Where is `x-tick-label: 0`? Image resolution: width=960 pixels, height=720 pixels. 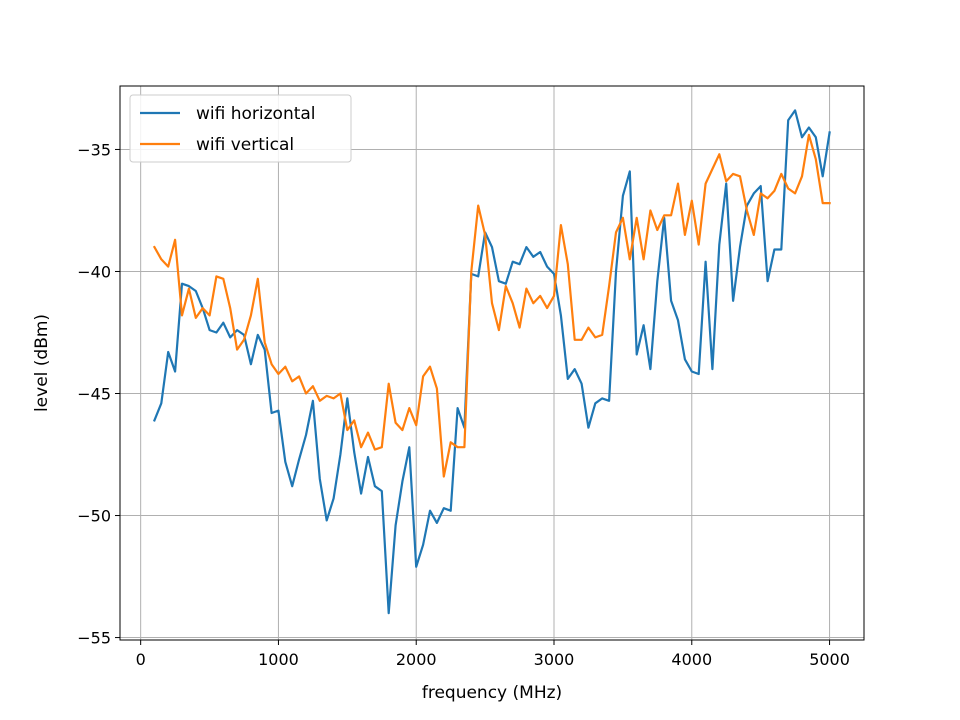 x-tick-label: 0 is located at coordinates (141, 659).